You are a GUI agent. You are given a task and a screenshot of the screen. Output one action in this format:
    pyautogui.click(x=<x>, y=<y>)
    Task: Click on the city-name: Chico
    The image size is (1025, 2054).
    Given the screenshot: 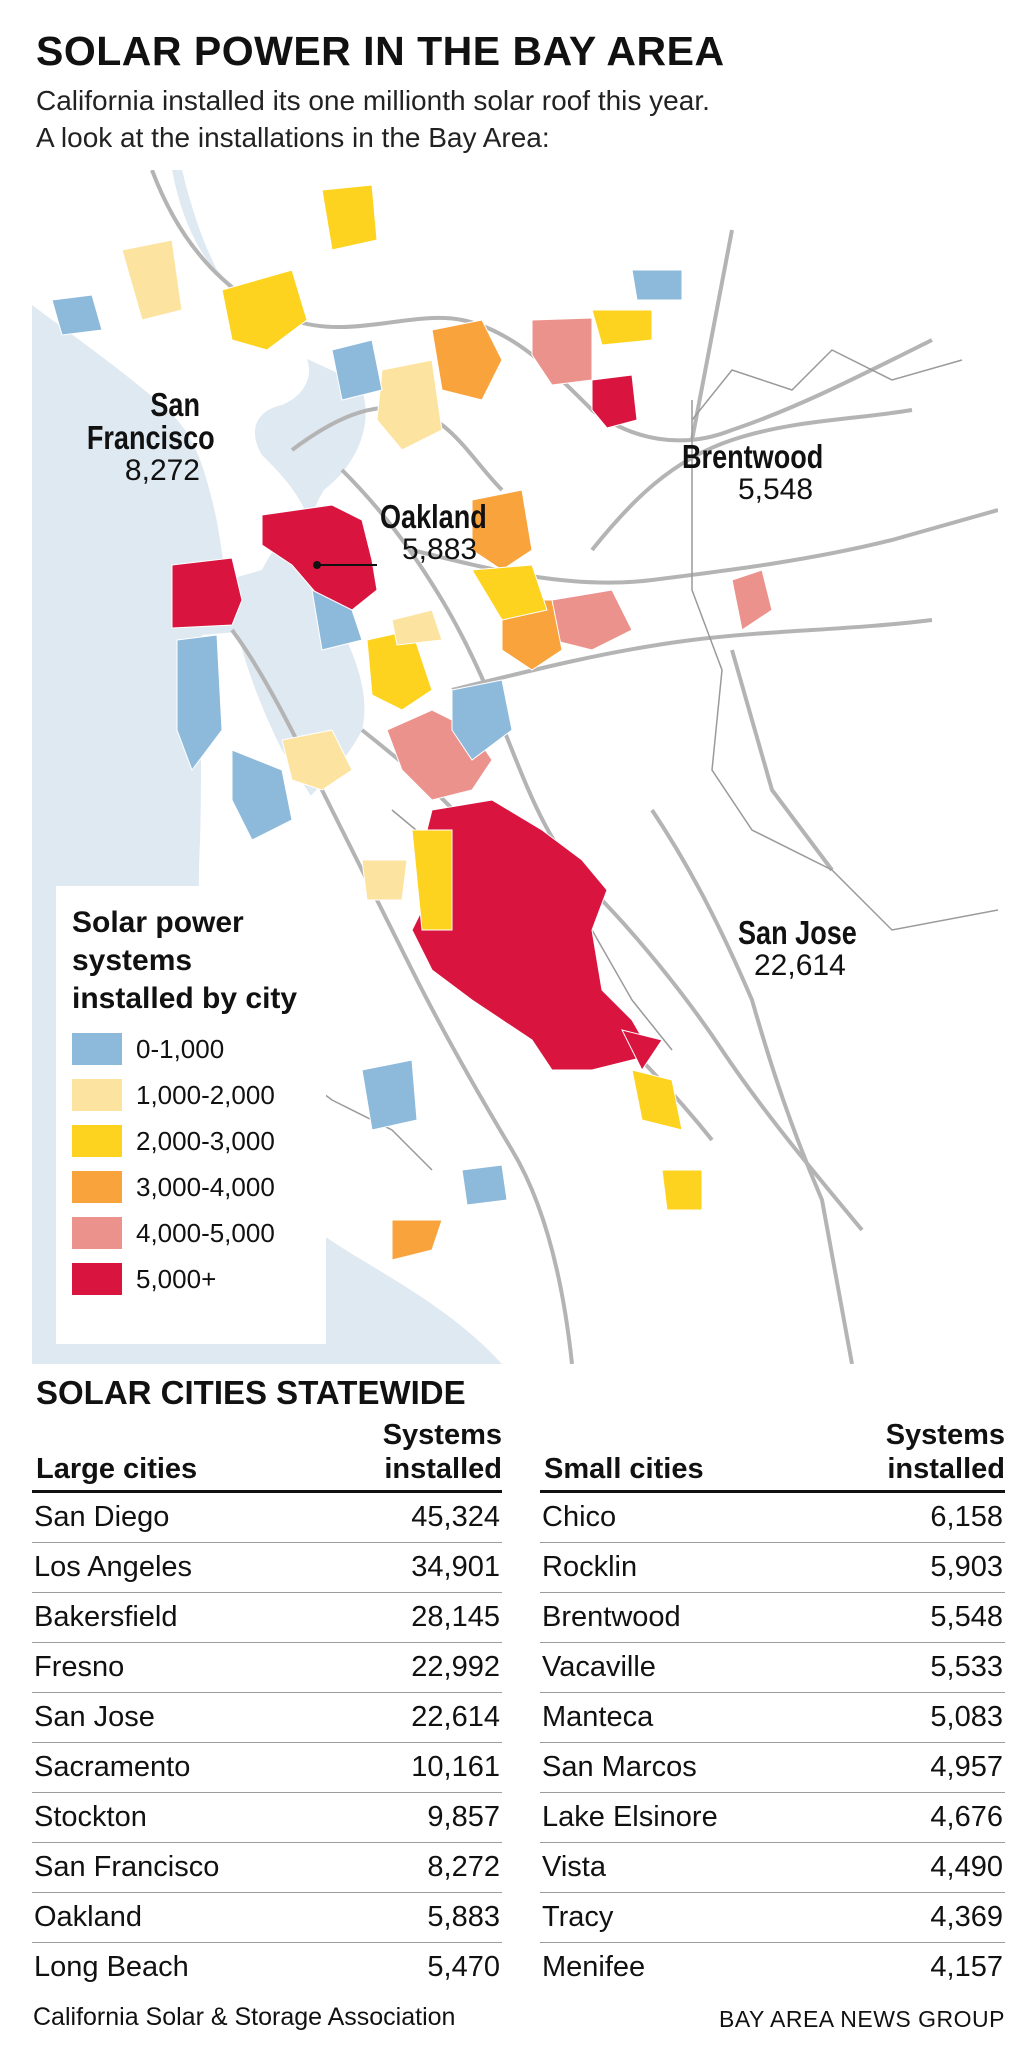 What is the action you would take?
    pyautogui.click(x=579, y=1517)
    